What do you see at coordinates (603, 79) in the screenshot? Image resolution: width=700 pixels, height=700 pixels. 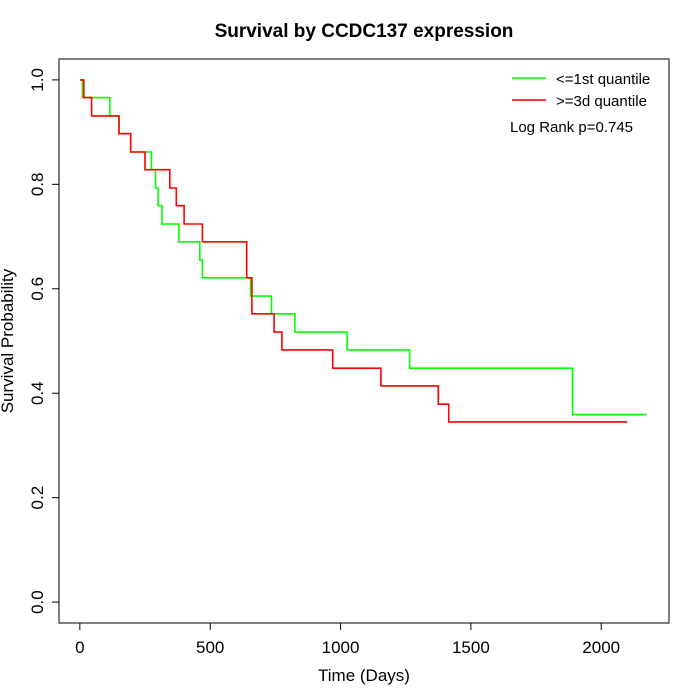 I see `legend-label-series-0: <=1st quantile` at bounding box center [603, 79].